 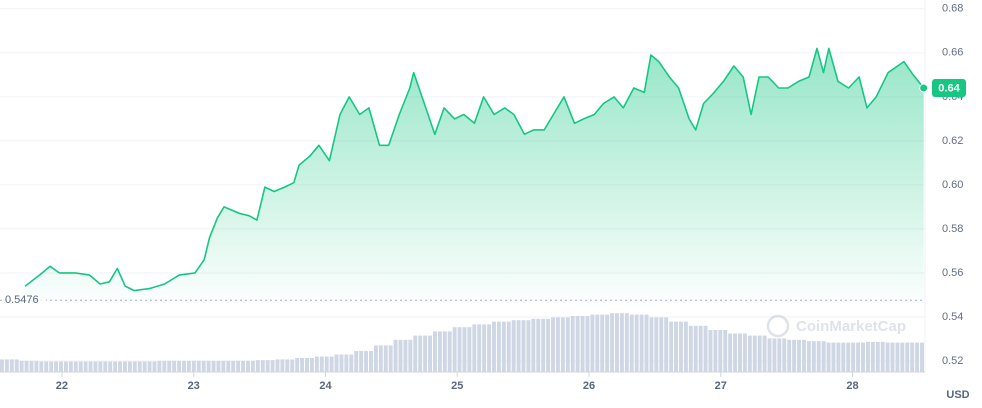 What do you see at coordinates (836, 326) in the screenshot?
I see `watermark: CoinMarketCap` at bounding box center [836, 326].